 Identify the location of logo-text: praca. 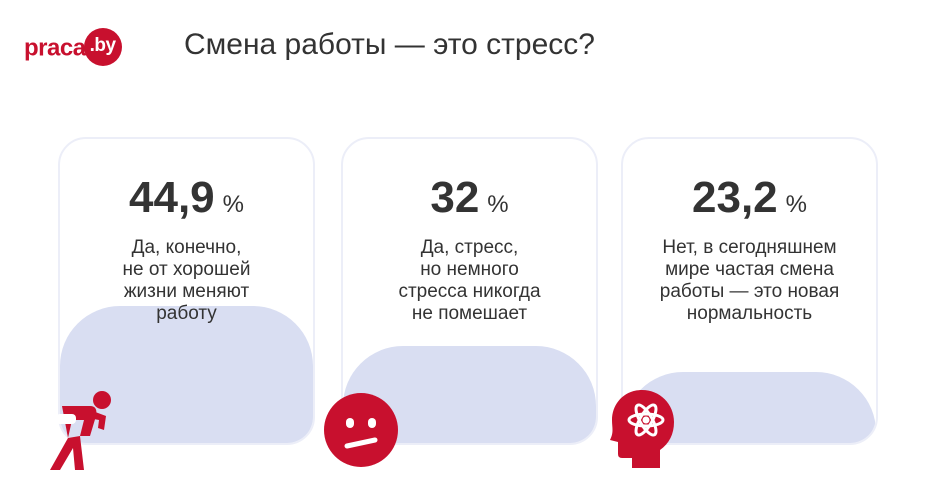
(55, 48).